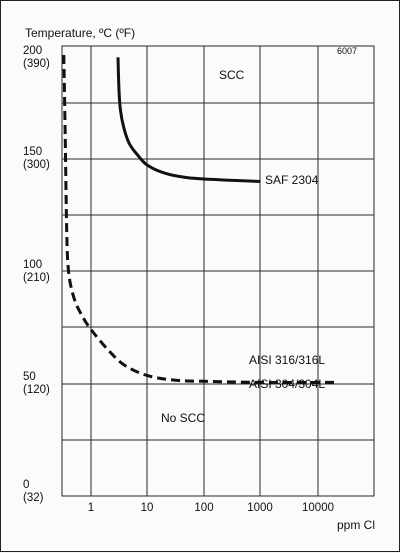 The image size is (400, 553). I want to click on y-tick-celsius: 0, so click(26, 485).